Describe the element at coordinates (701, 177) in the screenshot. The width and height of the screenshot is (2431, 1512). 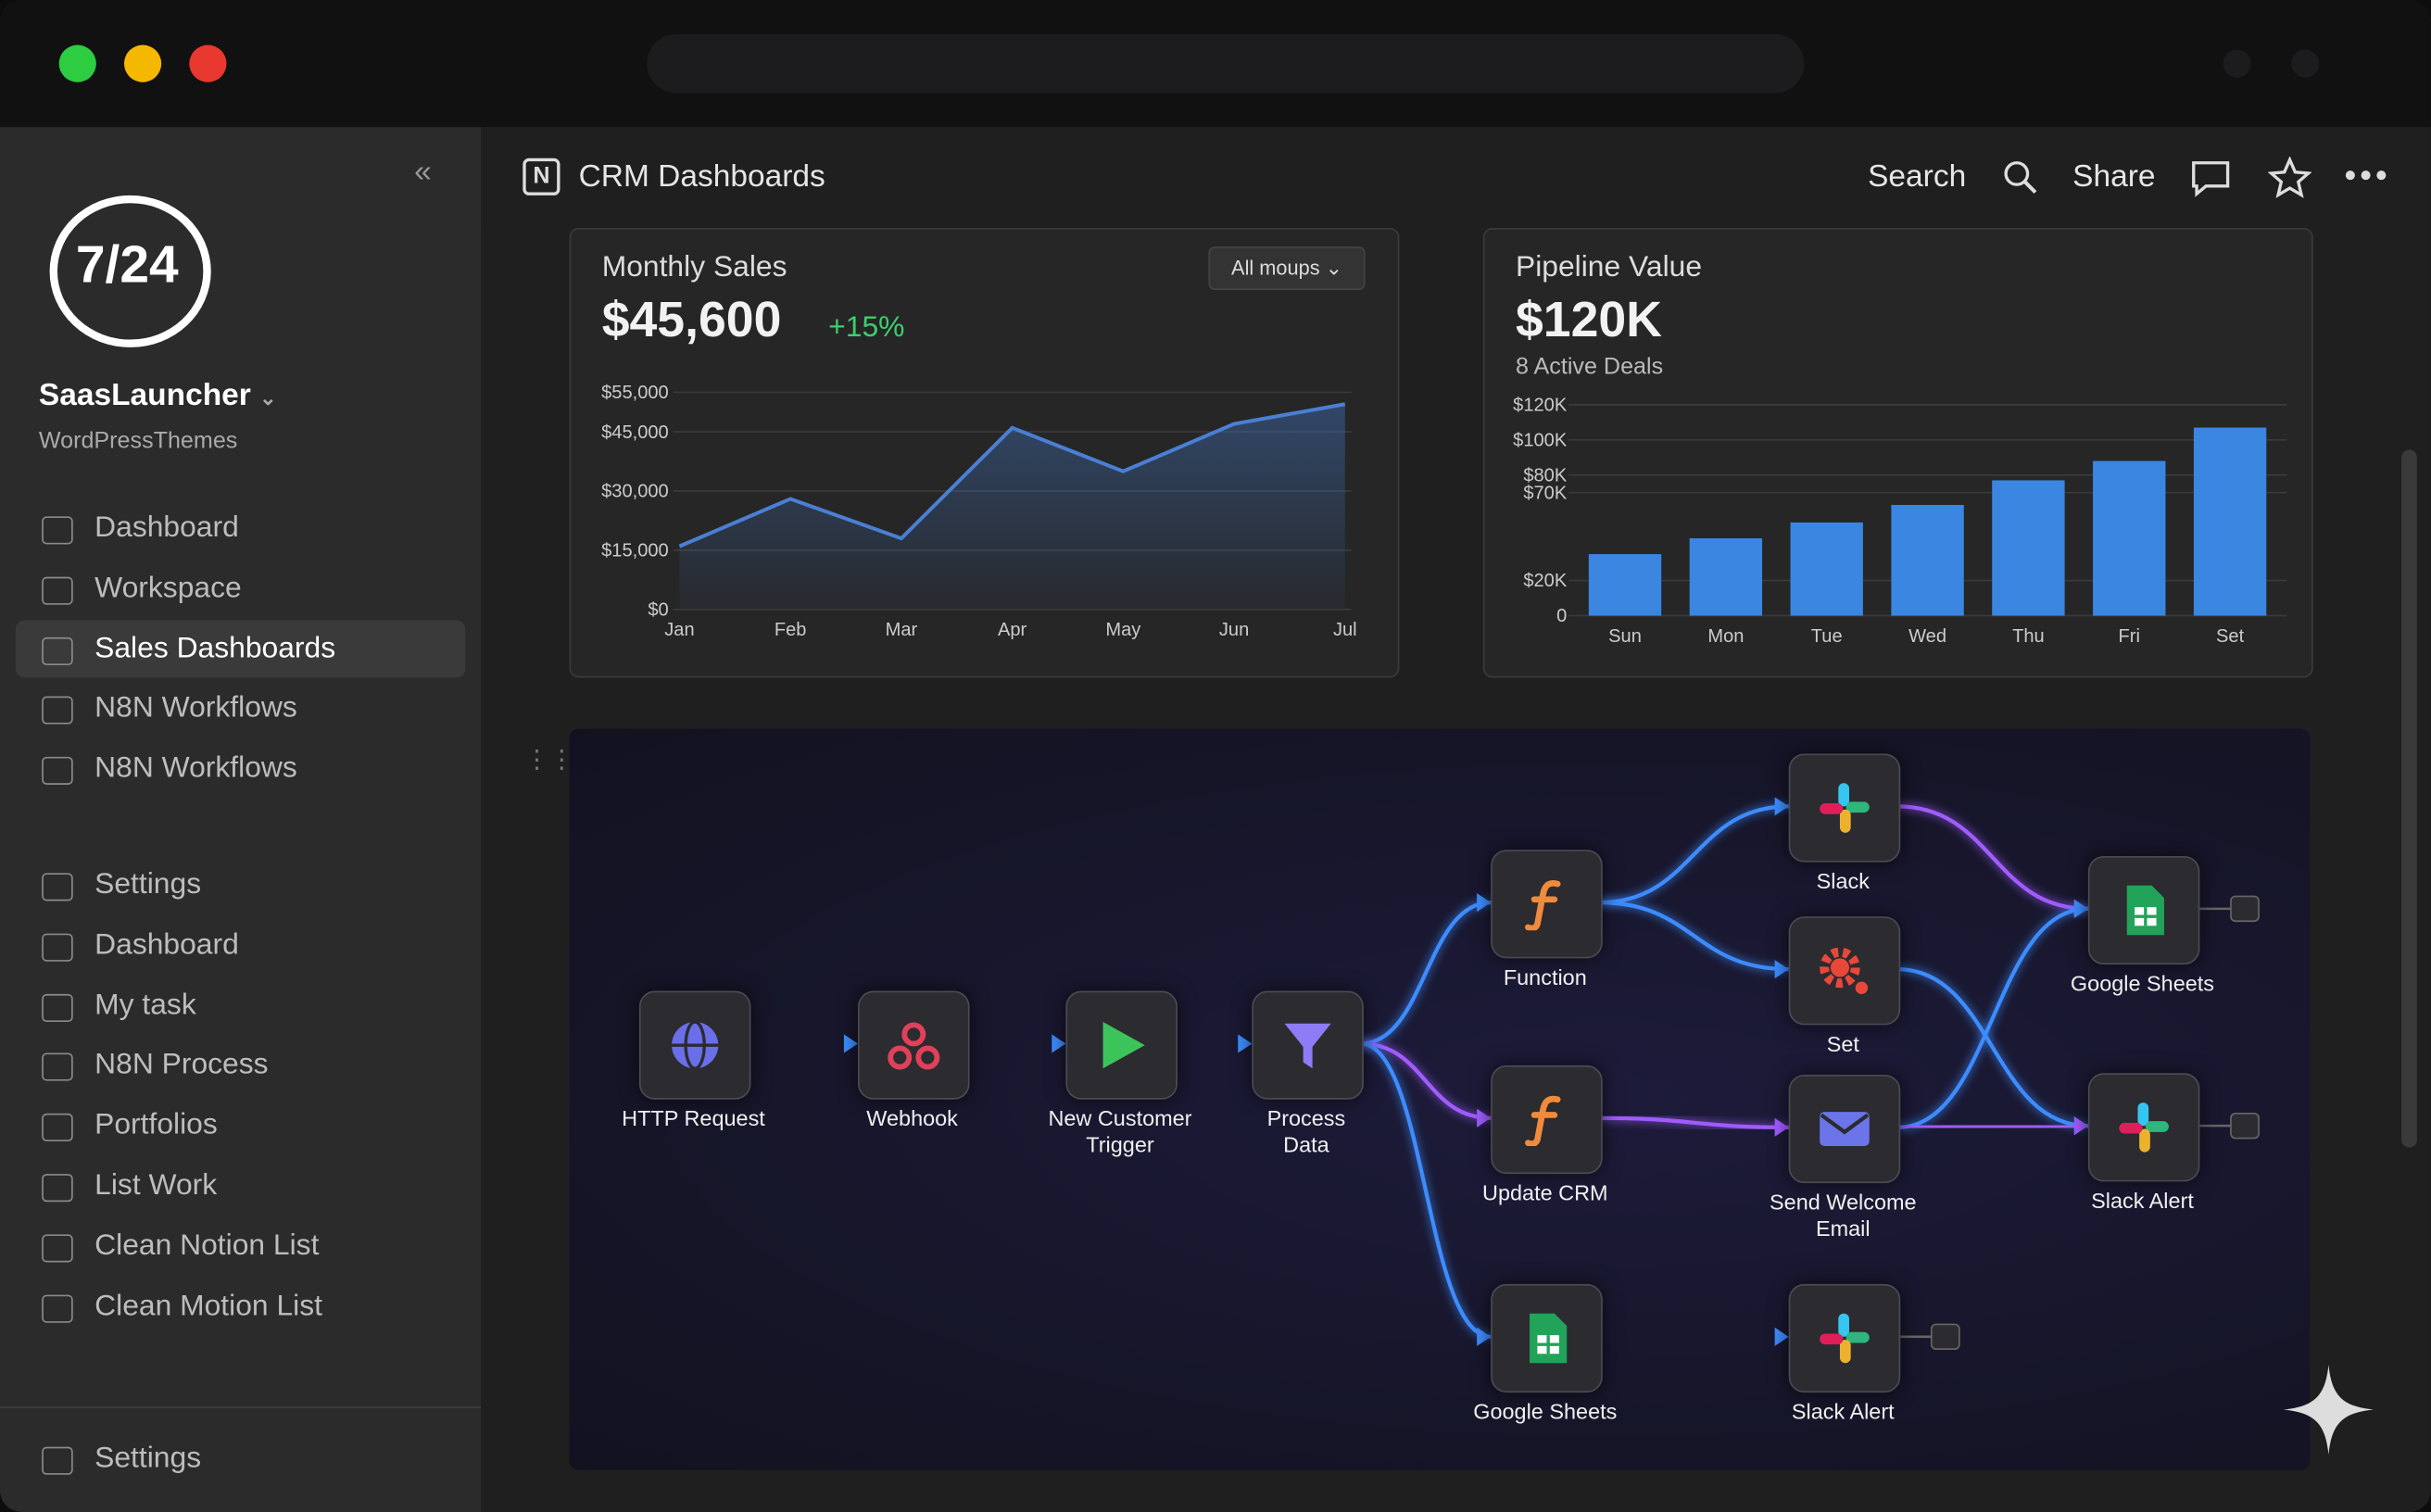
I see `page-title: CRM Dashboards` at that location.